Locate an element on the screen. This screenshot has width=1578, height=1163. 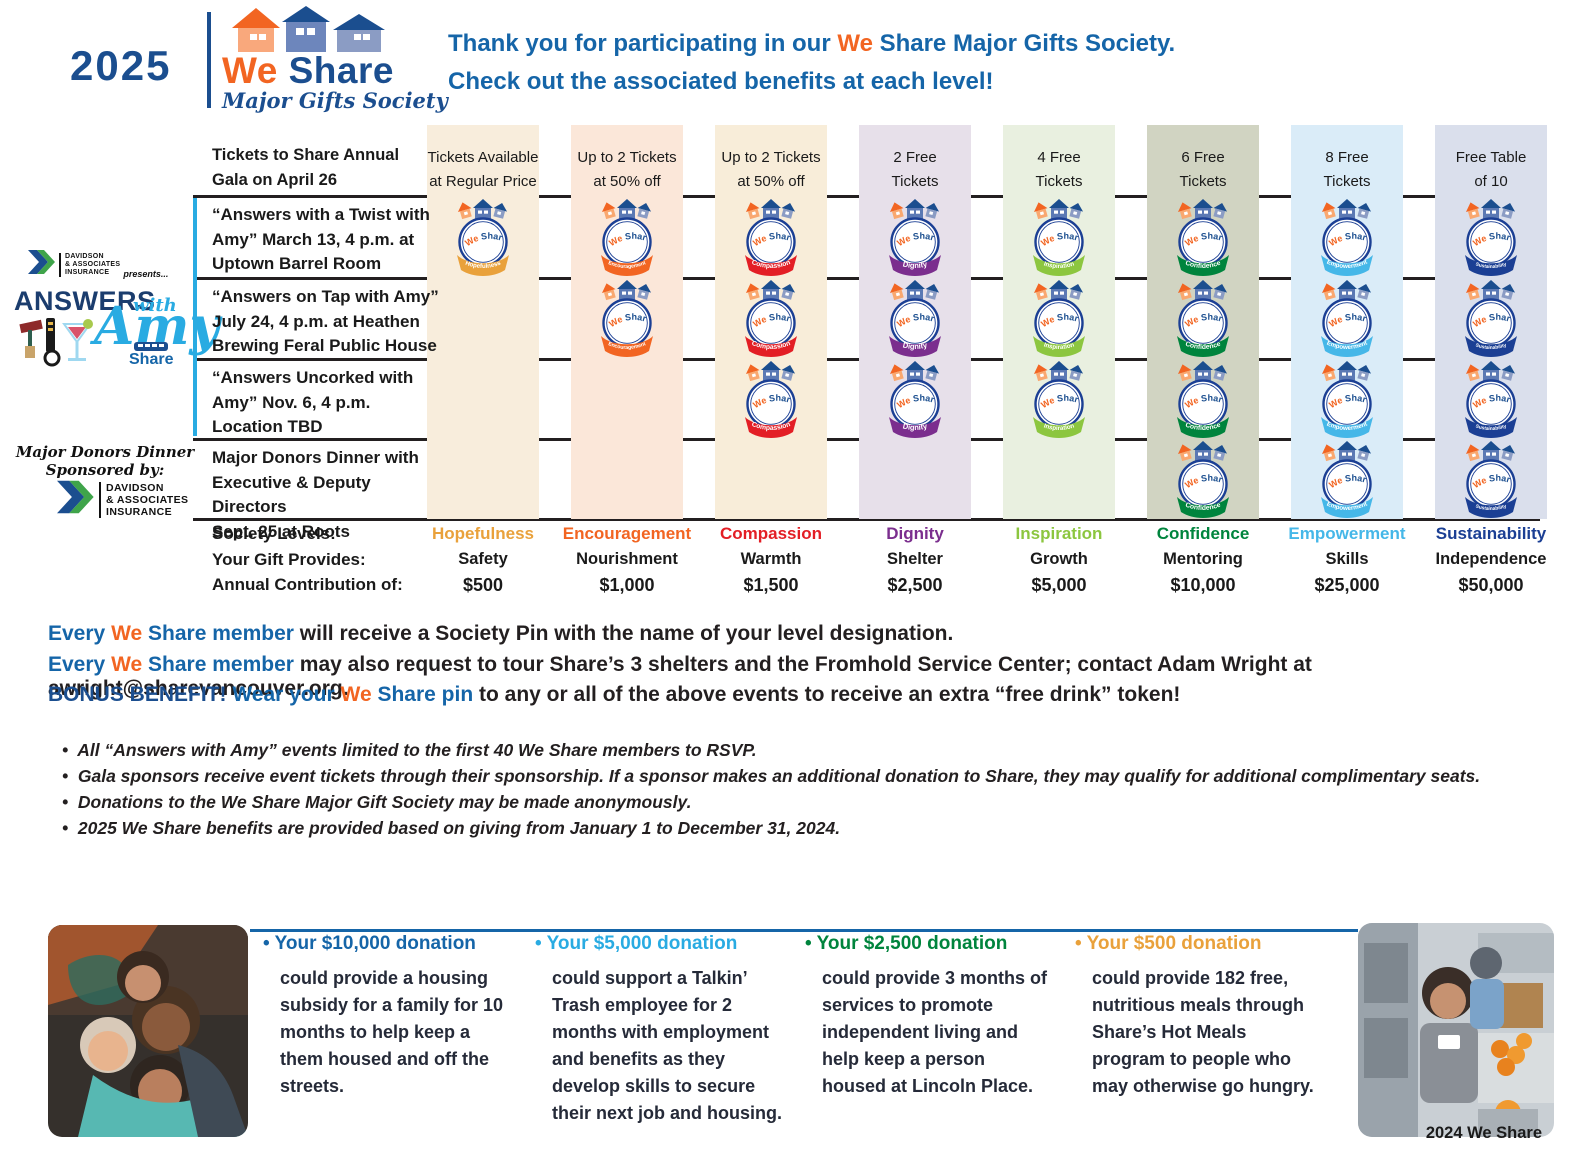
svg-text: Encouragement is located at coordinates (627, 265).